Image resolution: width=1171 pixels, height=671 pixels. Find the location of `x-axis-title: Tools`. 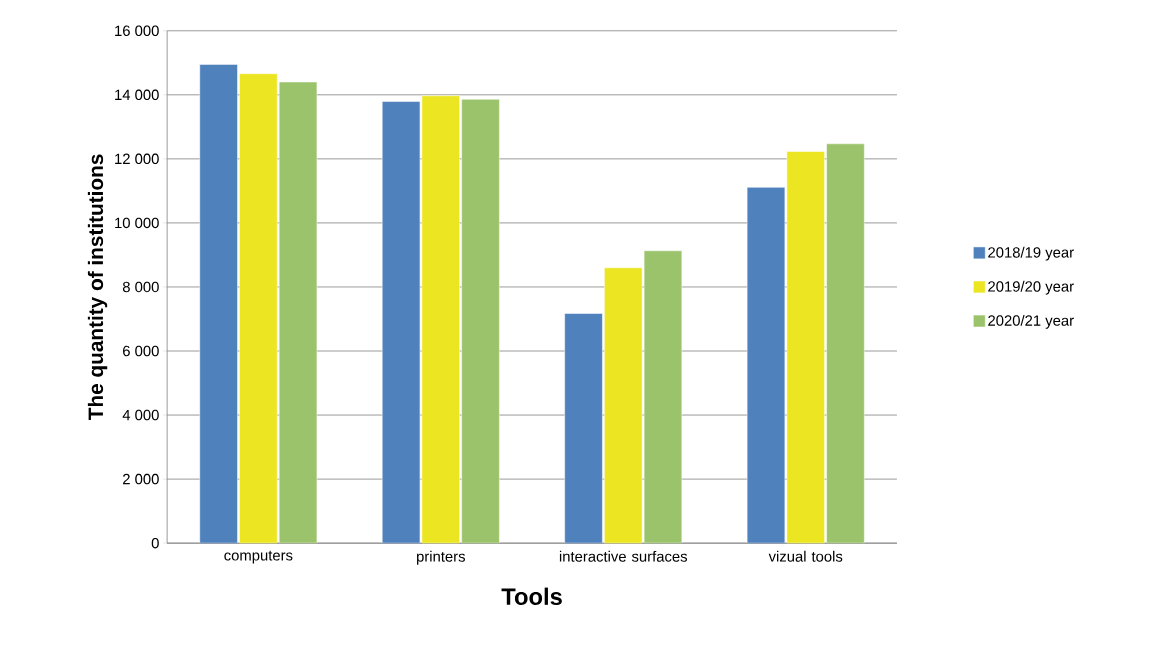

x-axis-title: Tools is located at coordinates (531, 596).